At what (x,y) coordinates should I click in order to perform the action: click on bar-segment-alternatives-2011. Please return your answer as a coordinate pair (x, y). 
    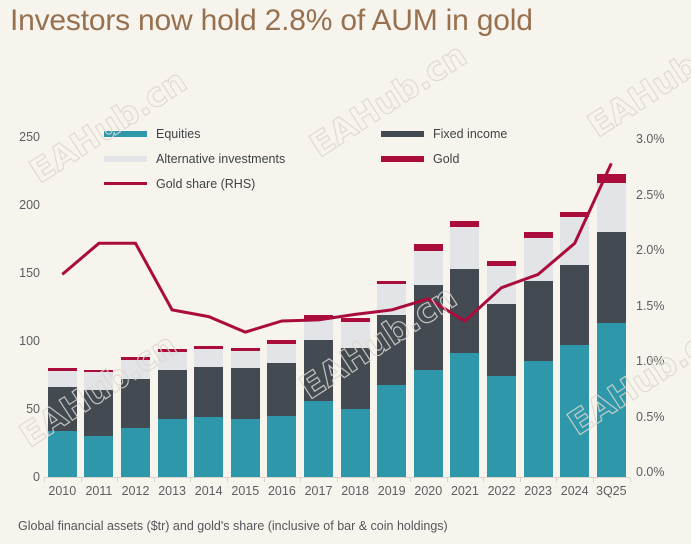
    Looking at the image, I should click on (99, 381).